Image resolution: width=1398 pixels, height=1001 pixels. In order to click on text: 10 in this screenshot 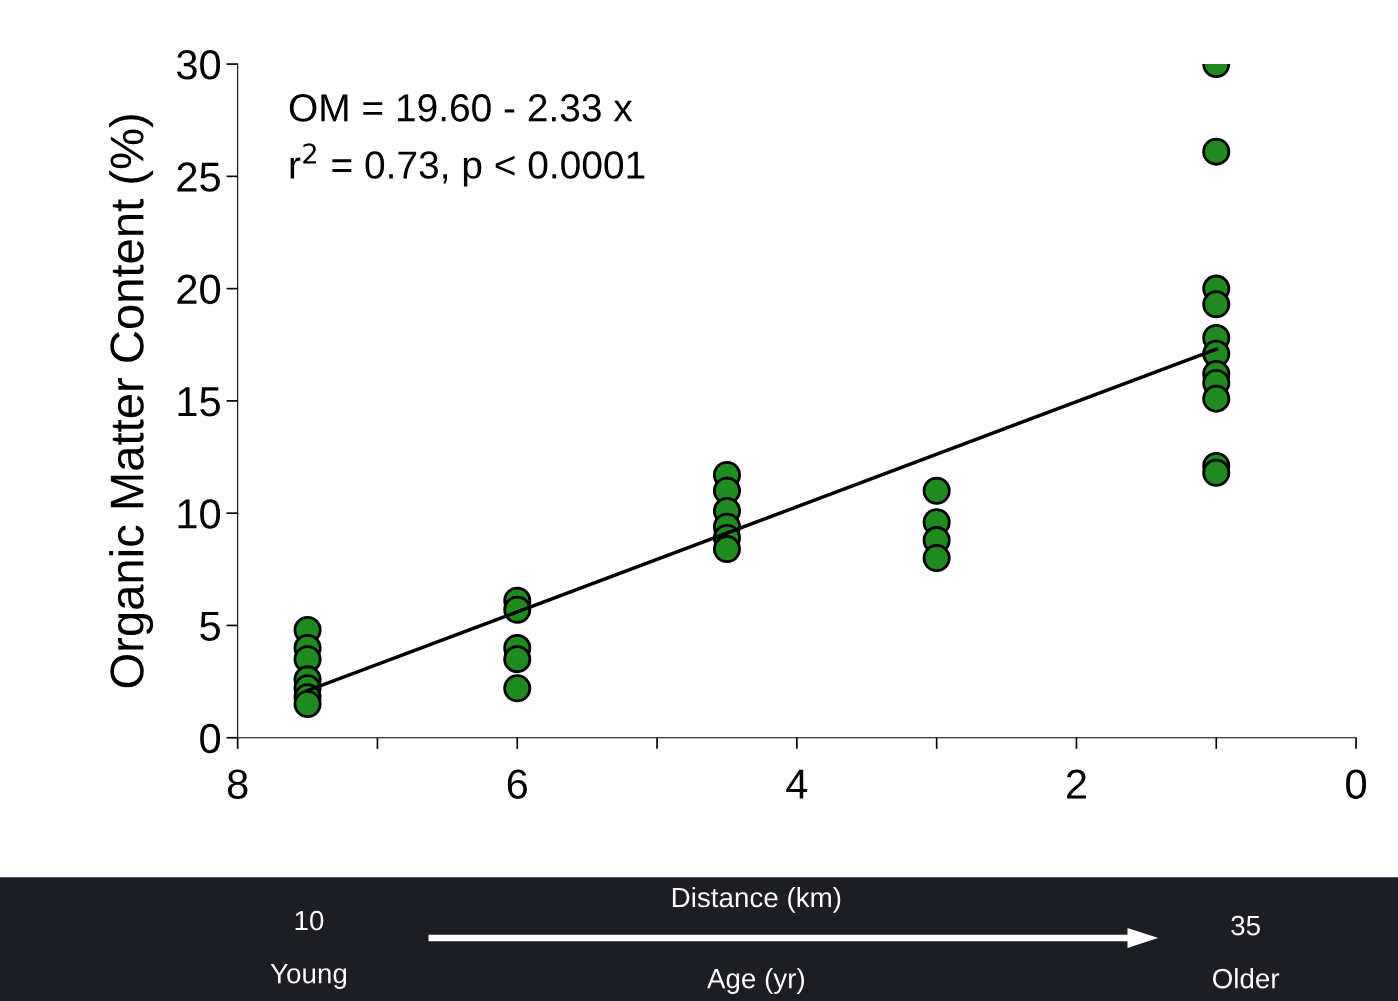, I will do `click(309, 920)`.